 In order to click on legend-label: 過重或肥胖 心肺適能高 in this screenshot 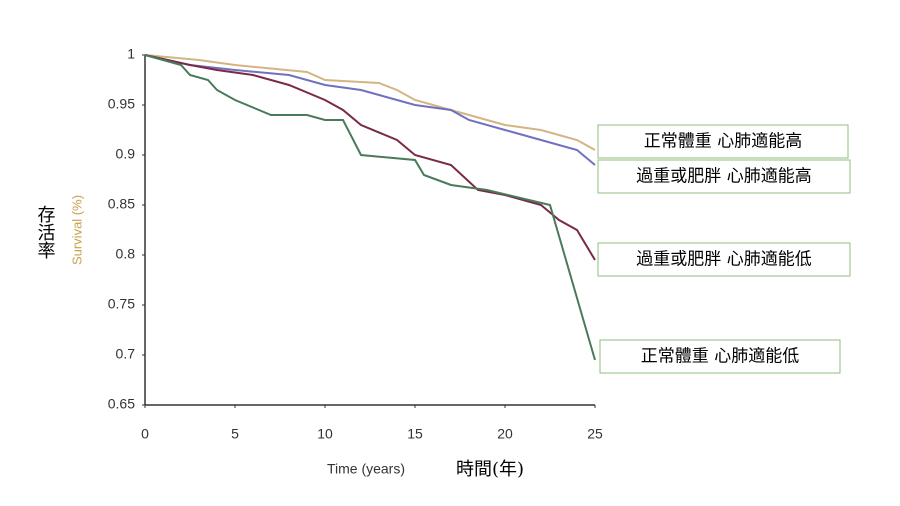, I will do `click(723, 177)`.